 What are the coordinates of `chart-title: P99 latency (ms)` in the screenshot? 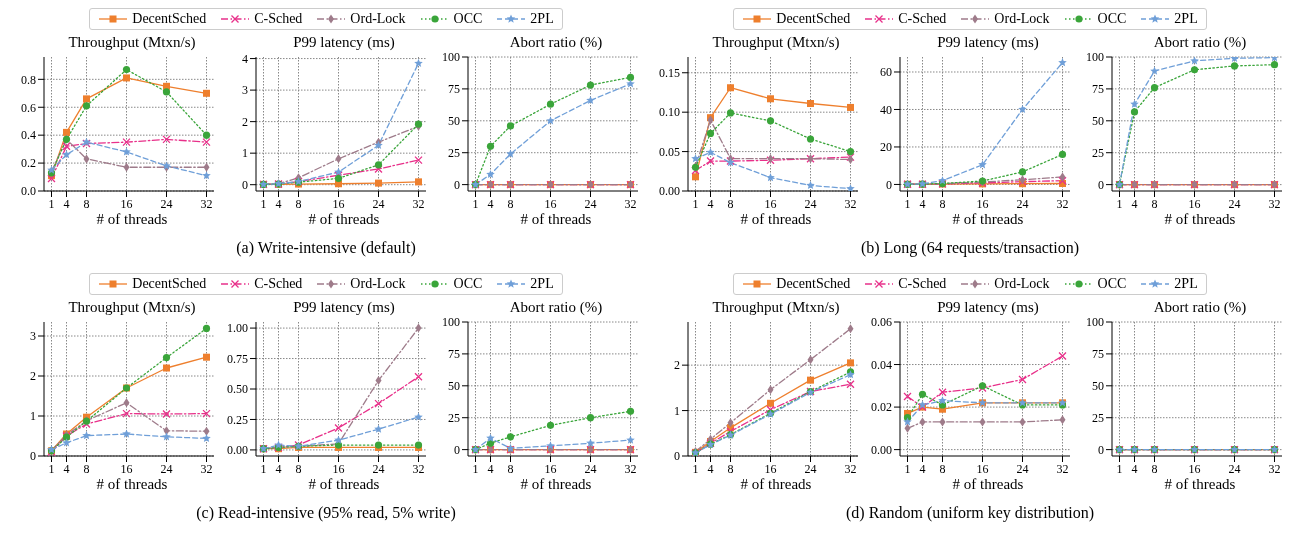 It's located at (988, 307).